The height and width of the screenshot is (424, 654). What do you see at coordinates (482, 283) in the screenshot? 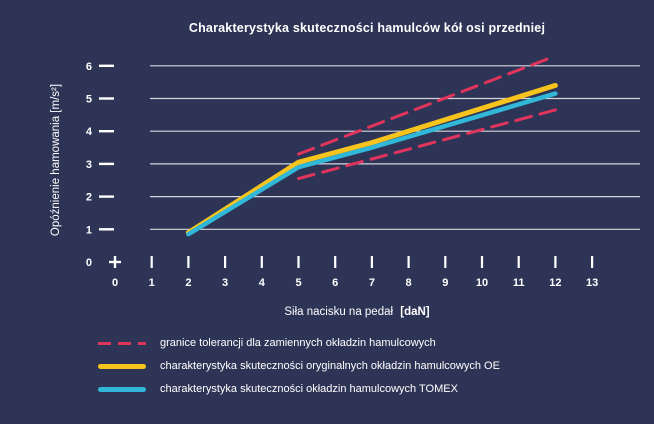
I see `x-tick-label: 10` at bounding box center [482, 283].